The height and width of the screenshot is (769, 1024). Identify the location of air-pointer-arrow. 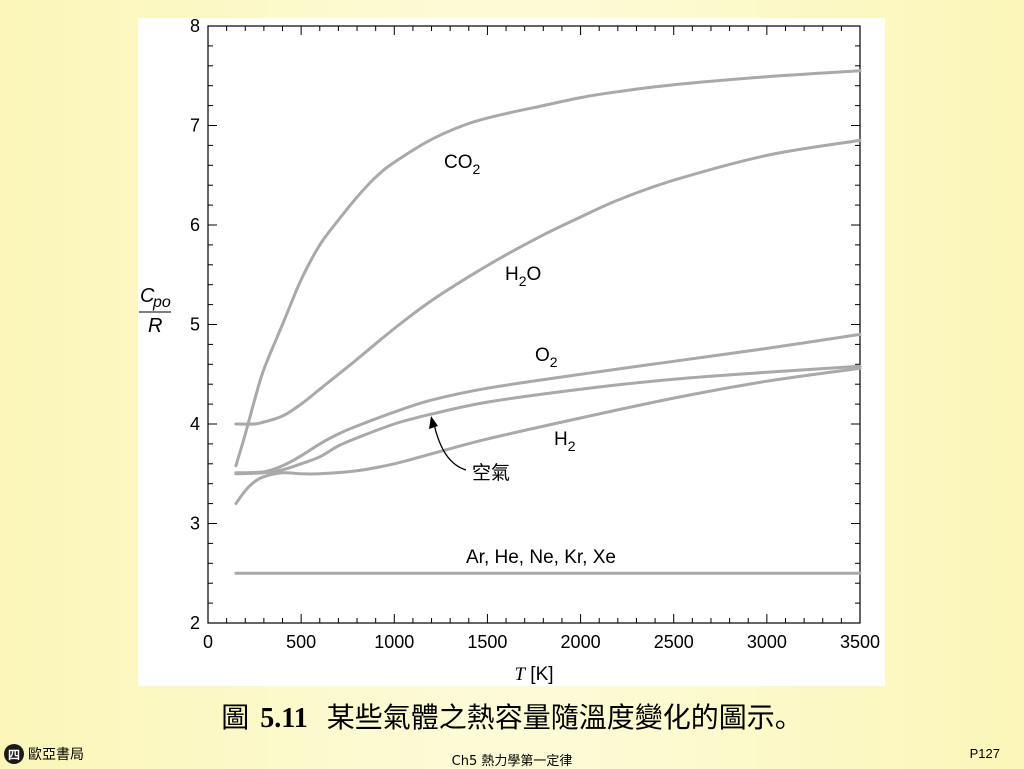
(450, 447).